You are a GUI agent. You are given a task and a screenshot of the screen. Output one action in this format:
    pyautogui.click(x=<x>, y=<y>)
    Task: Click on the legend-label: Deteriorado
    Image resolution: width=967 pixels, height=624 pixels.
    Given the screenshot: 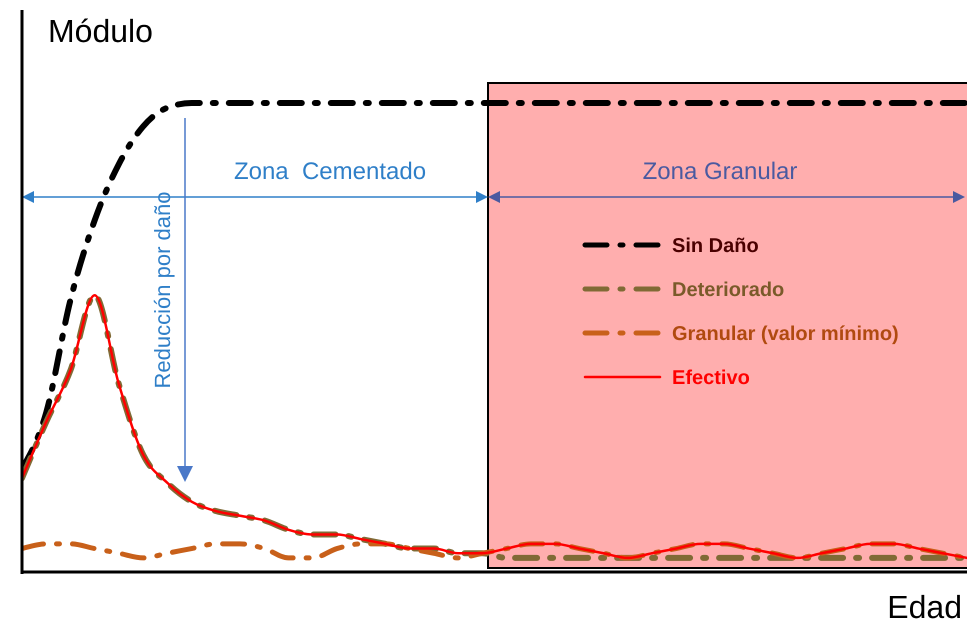 What is the action you would take?
    pyautogui.click(x=728, y=290)
    